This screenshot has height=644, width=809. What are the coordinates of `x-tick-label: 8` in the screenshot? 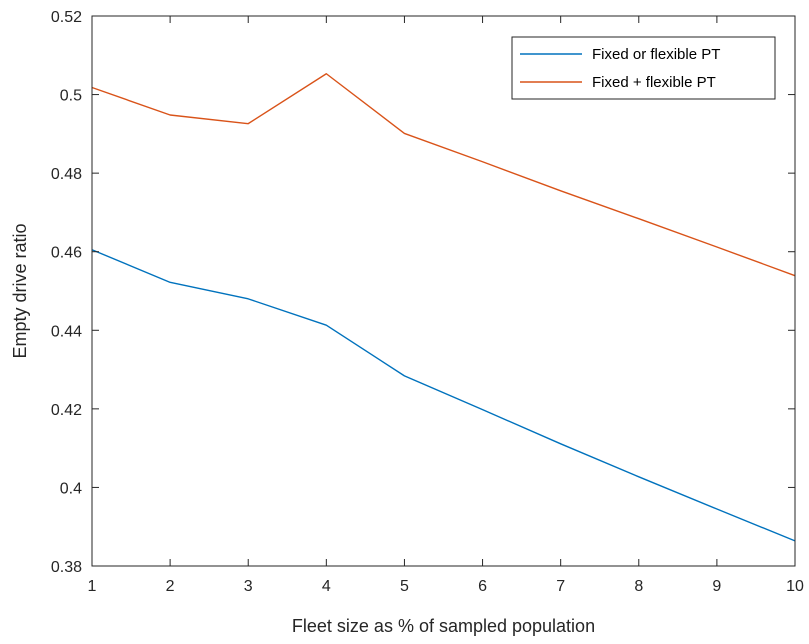 It's located at (638, 586).